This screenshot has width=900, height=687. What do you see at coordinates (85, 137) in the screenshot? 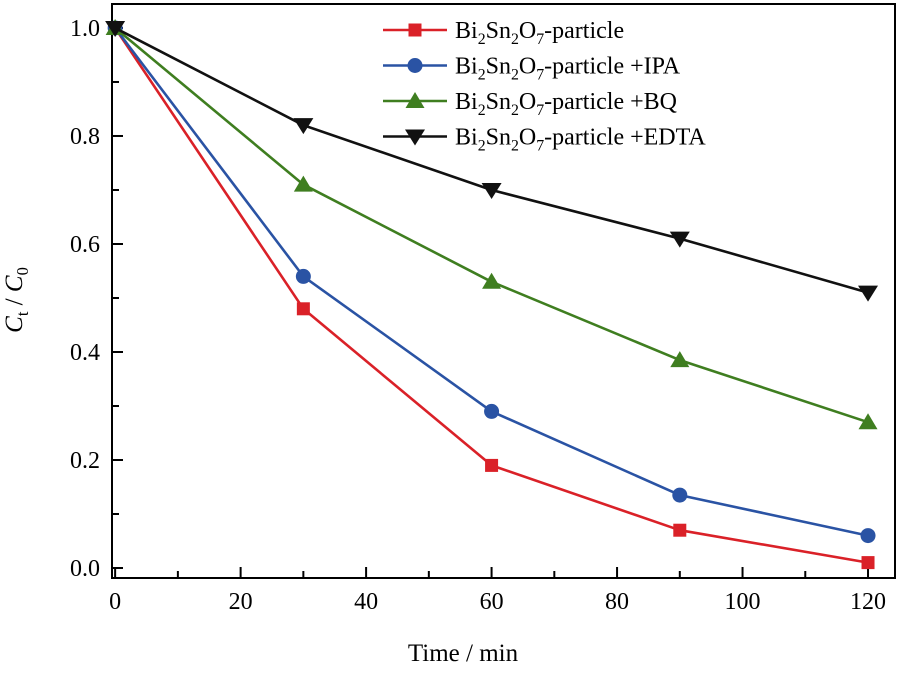
I see `y-tick-label: 0.8` at bounding box center [85, 137].